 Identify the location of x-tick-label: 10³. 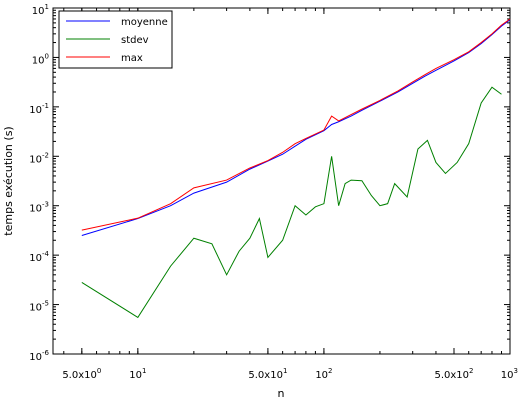
(509, 374).